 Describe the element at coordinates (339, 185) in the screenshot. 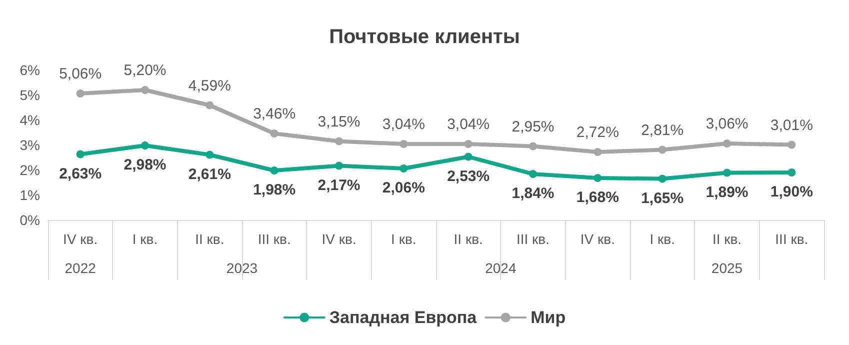

I see `data-label: 2,17%` at that location.